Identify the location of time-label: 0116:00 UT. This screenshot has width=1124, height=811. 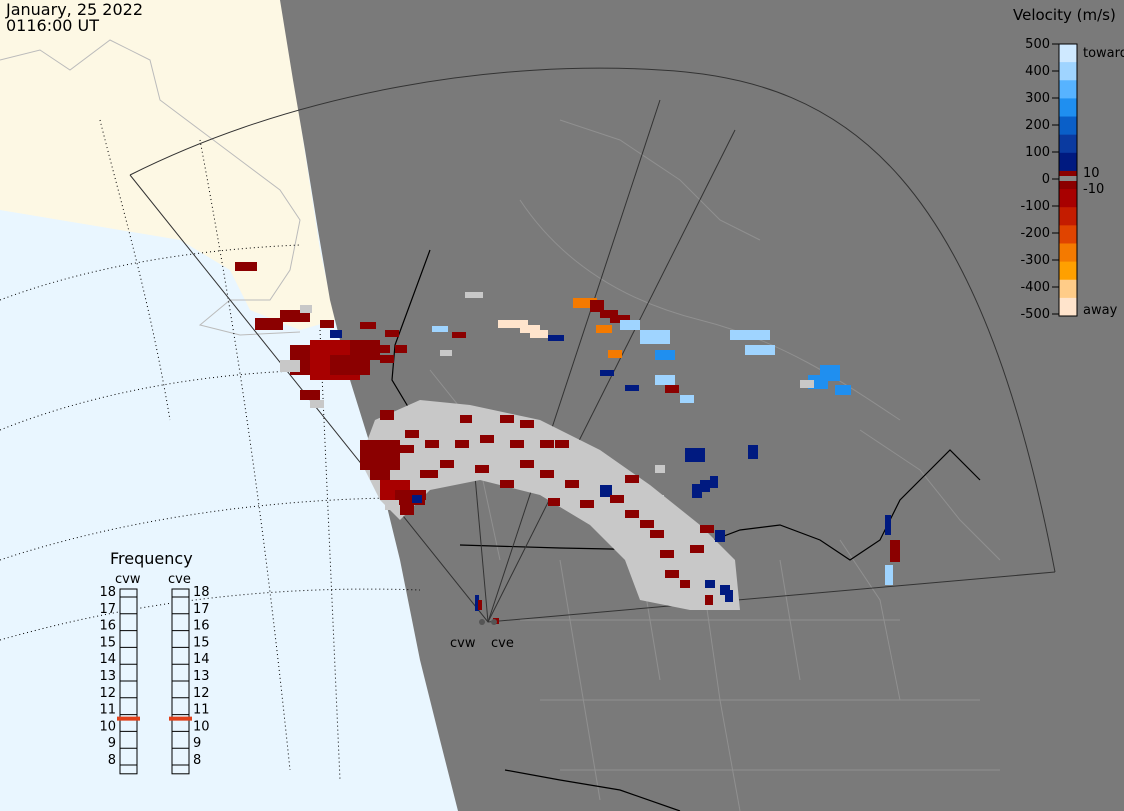
(53, 25).